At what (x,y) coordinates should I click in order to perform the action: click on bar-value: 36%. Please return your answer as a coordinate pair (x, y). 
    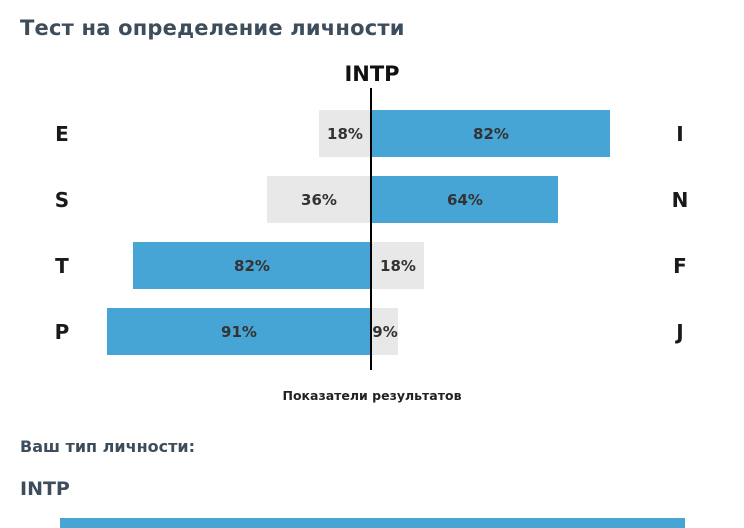
    Looking at the image, I should click on (319, 199).